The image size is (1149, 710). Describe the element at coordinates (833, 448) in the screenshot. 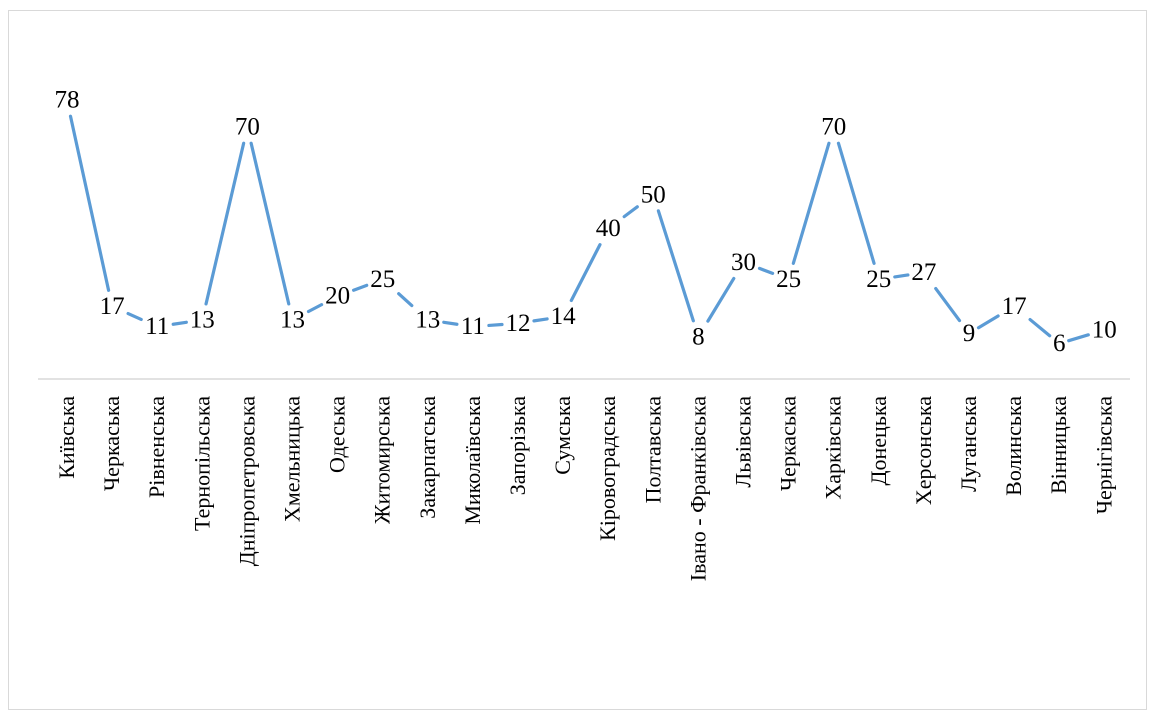

I see `x-tick-label: Харківська` at that location.